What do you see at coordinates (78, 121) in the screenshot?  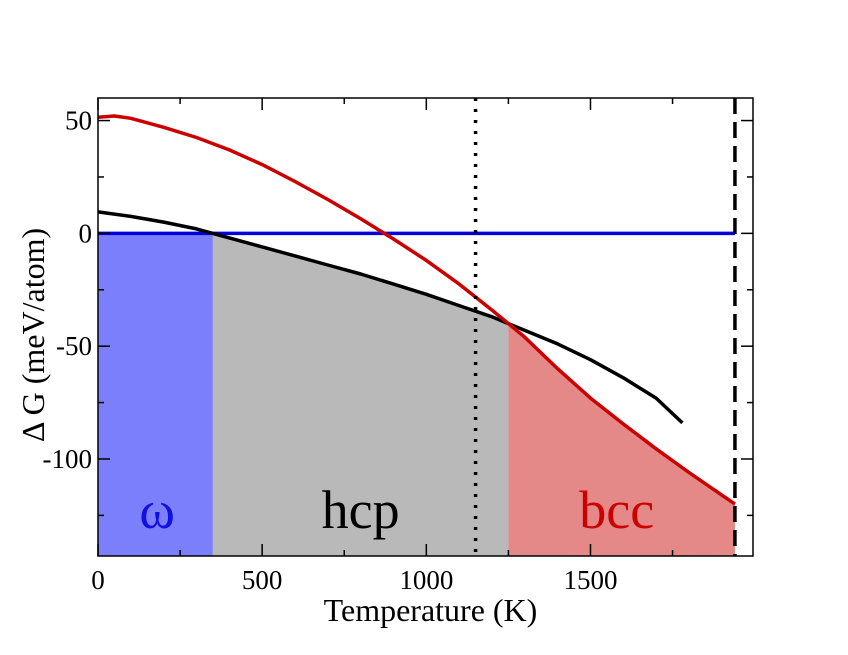 I see `y-tick-label: 50` at bounding box center [78, 121].